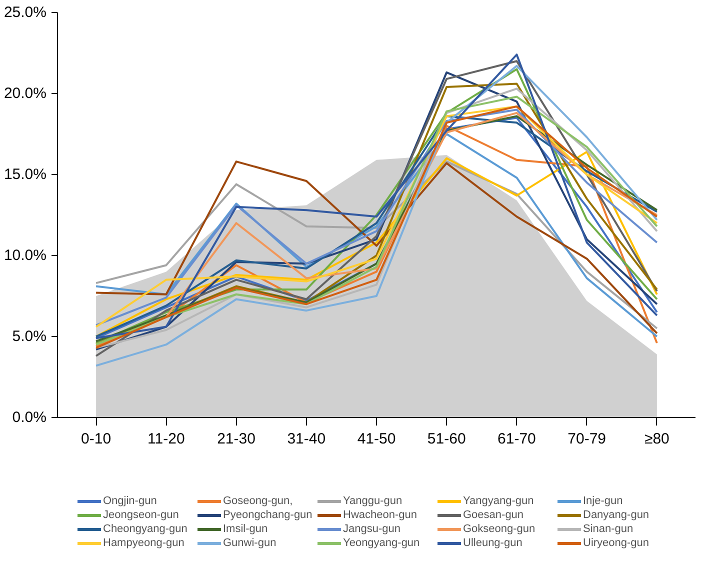  Describe the element at coordinates (603, 501) in the screenshot. I see `legend-label: Inje-gun` at that location.